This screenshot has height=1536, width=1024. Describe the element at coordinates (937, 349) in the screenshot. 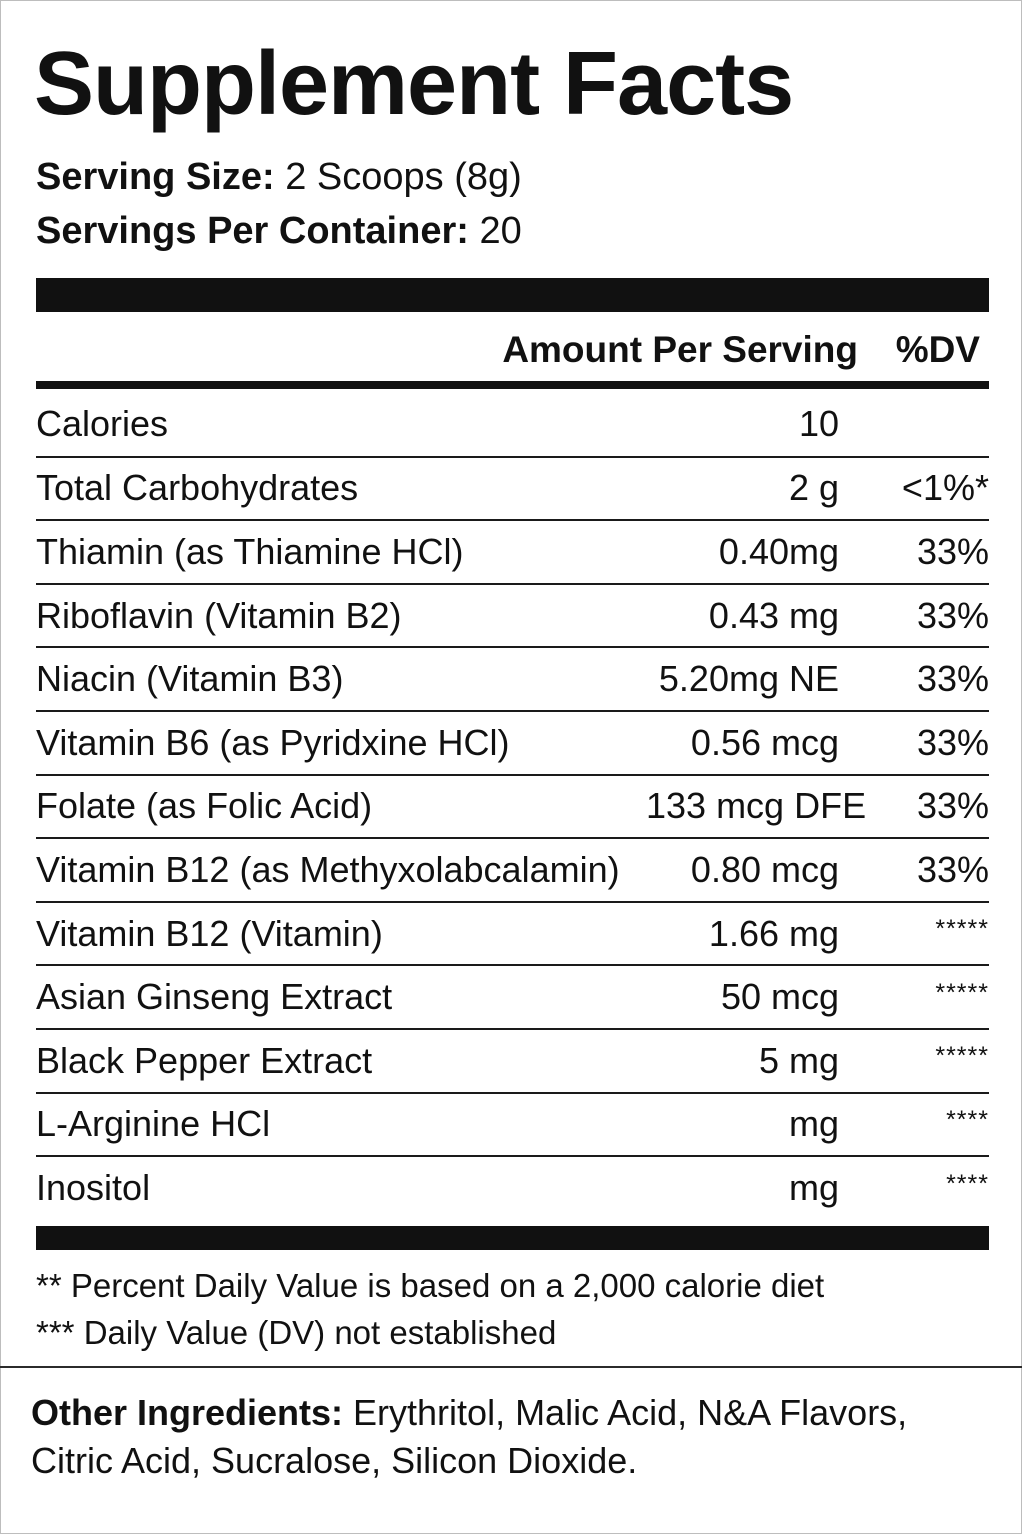

I see `daily-value-header: %DV` at that location.